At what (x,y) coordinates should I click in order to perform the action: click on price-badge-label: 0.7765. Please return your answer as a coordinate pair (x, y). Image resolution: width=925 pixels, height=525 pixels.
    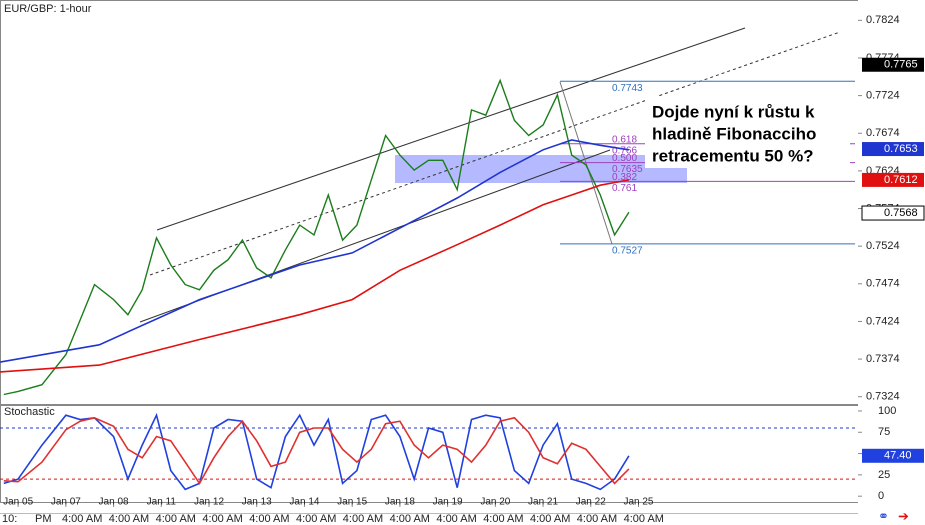
    Looking at the image, I should click on (901, 65).